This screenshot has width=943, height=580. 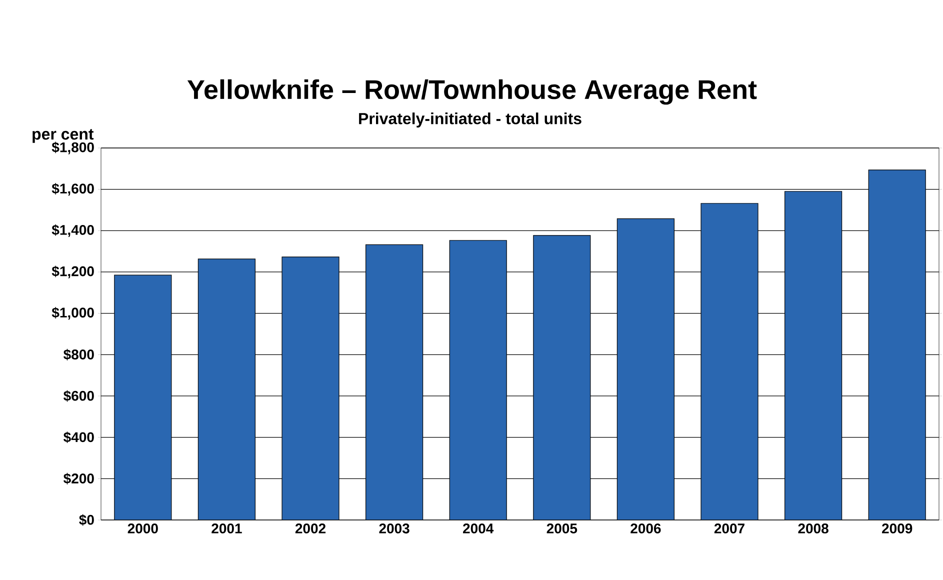 I want to click on y-tick-label: $600, so click(x=79, y=396).